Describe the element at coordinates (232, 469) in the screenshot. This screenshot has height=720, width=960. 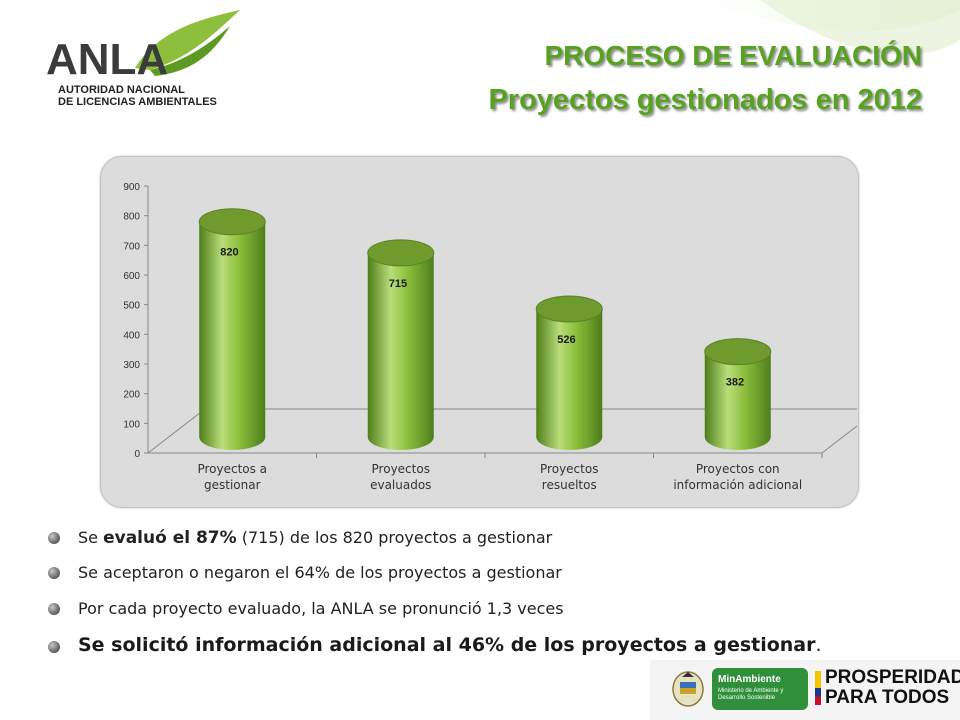
I see `x-tick-label: Proyectos a` at that location.